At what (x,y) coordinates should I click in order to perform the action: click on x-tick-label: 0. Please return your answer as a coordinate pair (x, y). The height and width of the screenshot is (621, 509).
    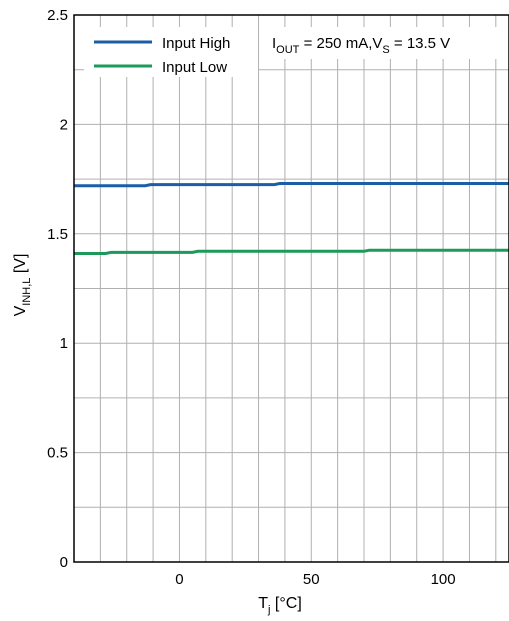
    Looking at the image, I should click on (179, 579).